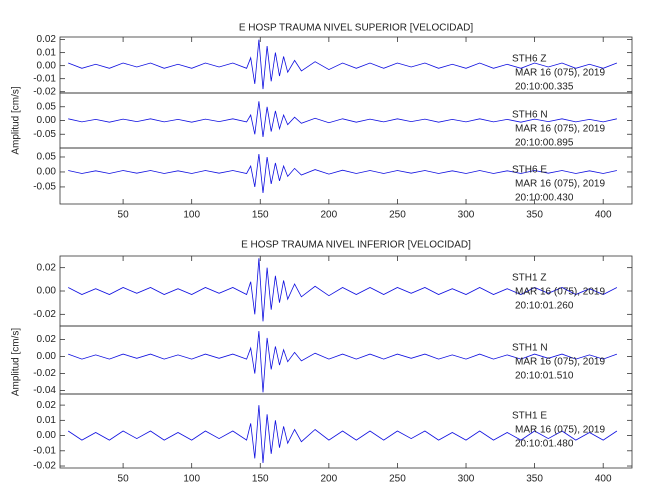  Describe the element at coordinates (544, 376) in the screenshot. I see `time-label: 20:10:01.510` at that location.